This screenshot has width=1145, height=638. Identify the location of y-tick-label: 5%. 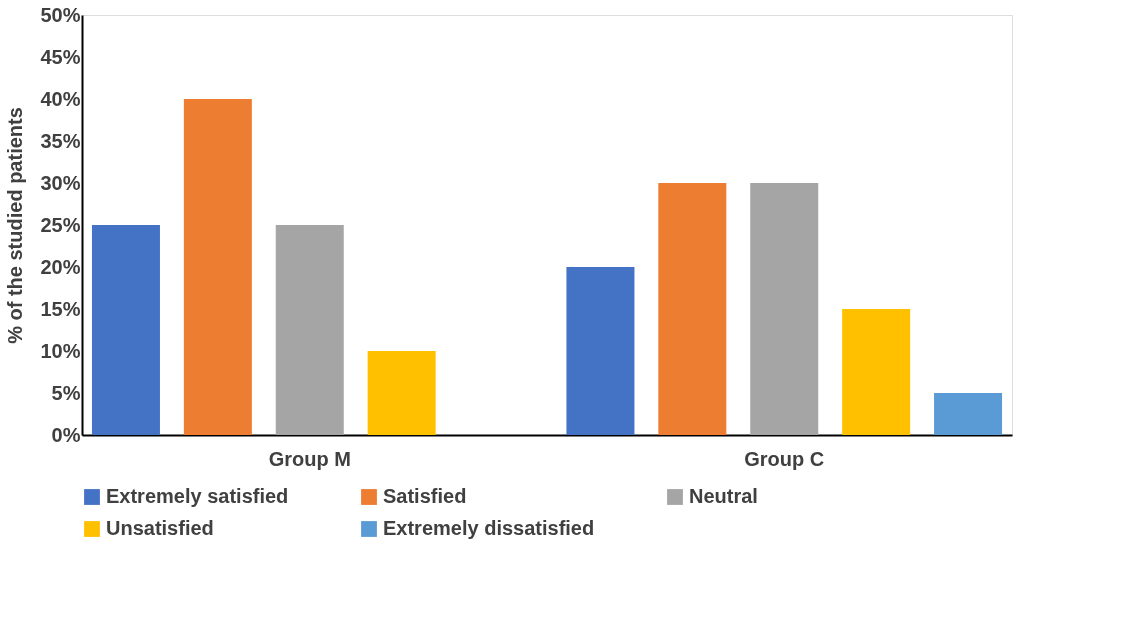
(66, 392).